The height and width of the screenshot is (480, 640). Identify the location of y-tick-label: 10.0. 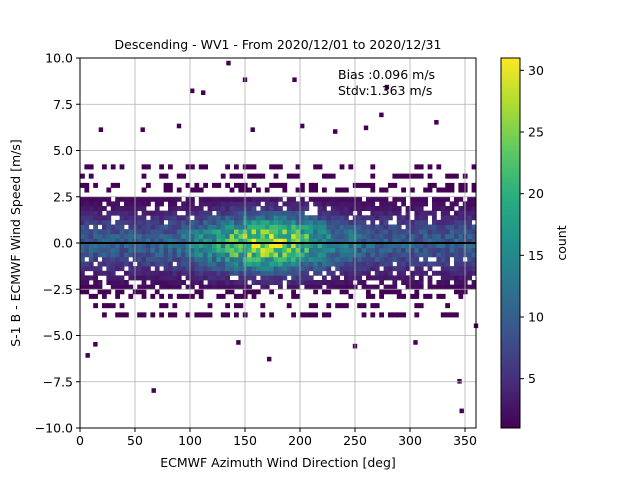
(59, 58).